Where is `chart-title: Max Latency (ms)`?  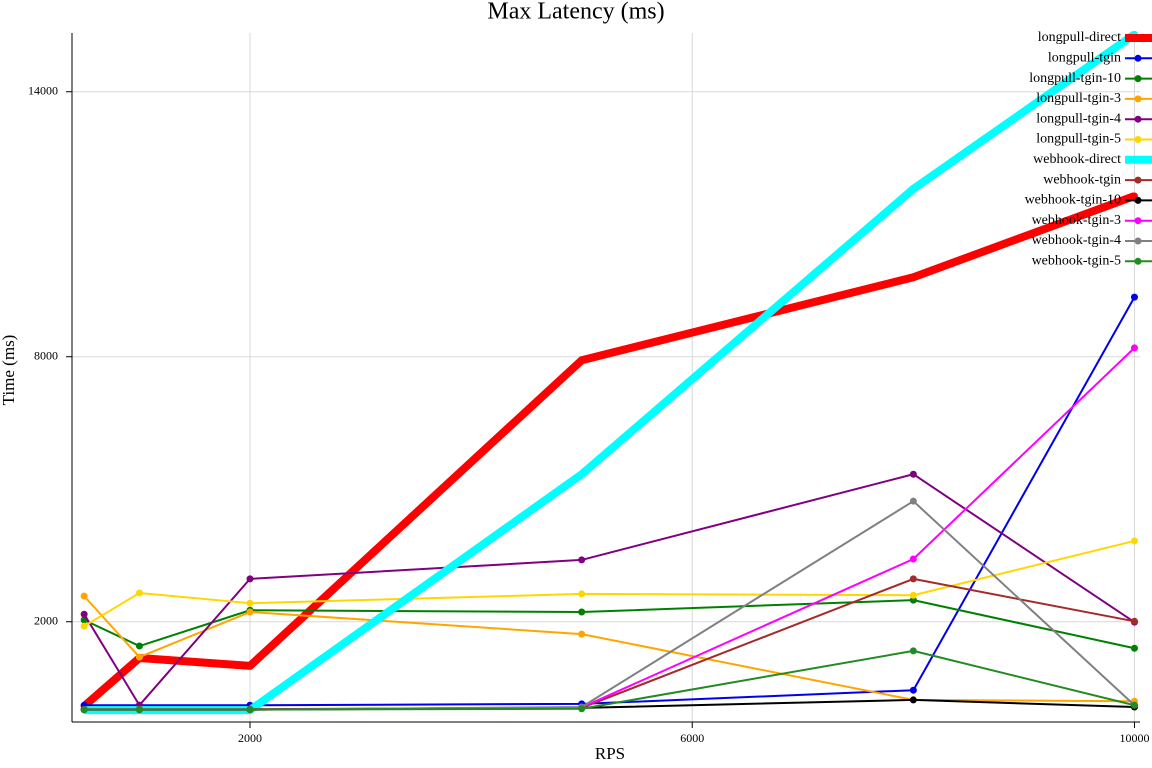
chart-title: Max Latency (ms) is located at coordinates (575, 12).